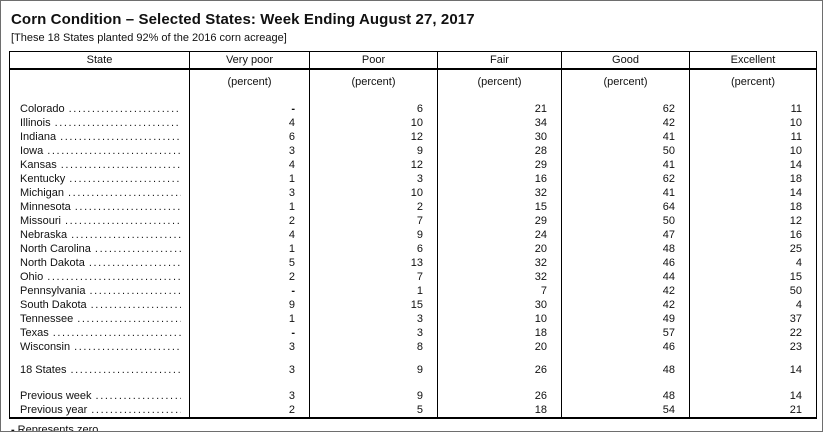 This screenshot has width=823, height=432. Describe the element at coordinates (499, 179) in the screenshot. I see `value-cell-fair: 16` at that location.